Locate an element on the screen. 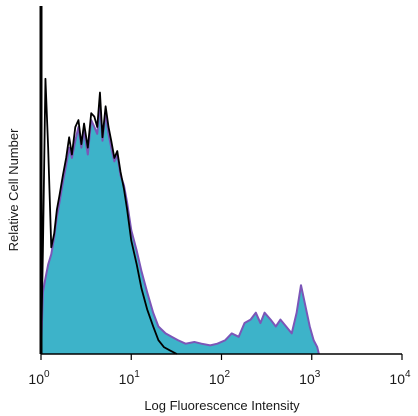  x-tick-label-1: 10¹ is located at coordinates (130, 378).